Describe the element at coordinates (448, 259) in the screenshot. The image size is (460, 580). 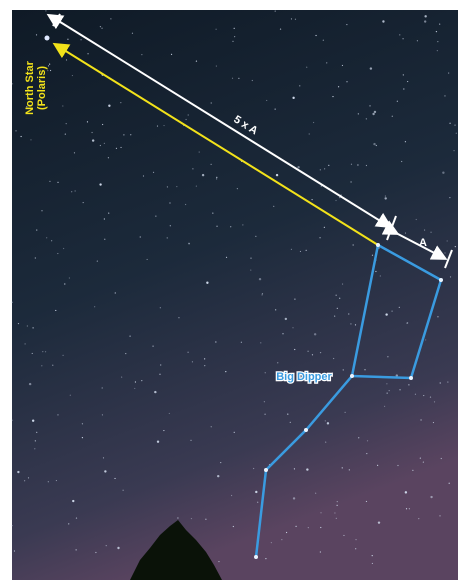
I see `tick` at that location.